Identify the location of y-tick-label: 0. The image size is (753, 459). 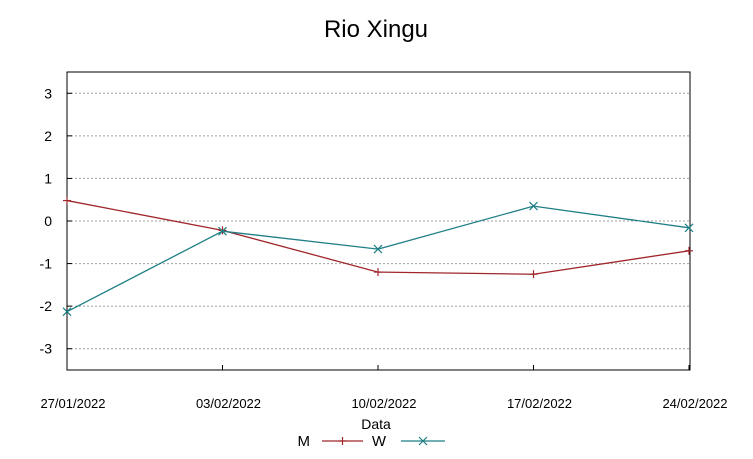
(48, 221).